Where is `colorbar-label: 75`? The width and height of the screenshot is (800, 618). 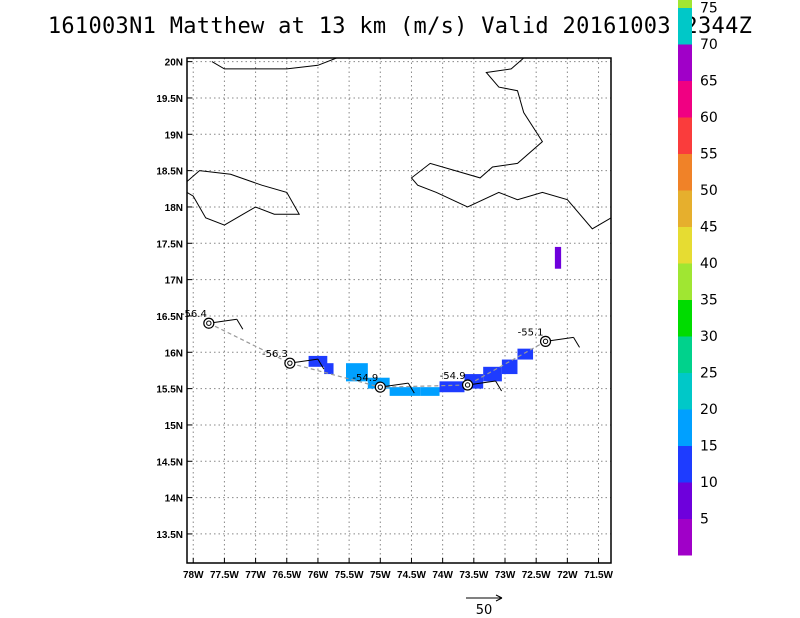 colorbar-label: 75 is located at coordinates (709, 9).